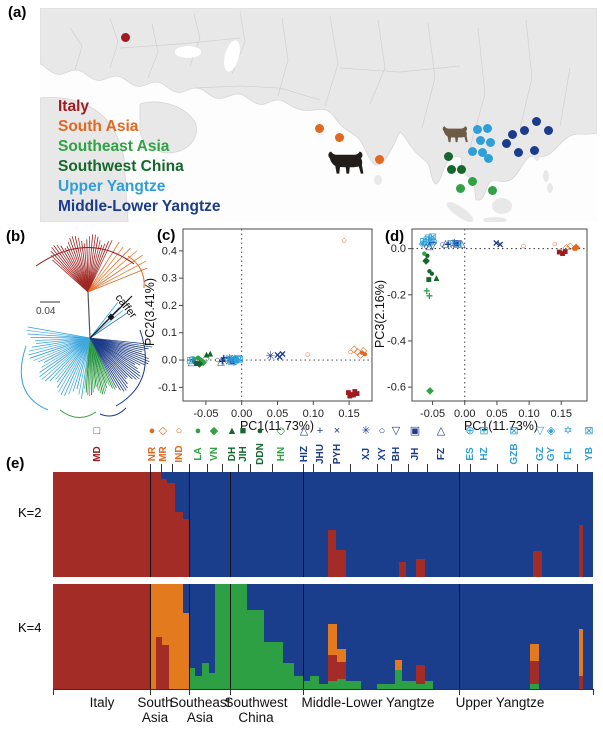 The height and width of the screenshot is (739, 603). What do you see at coordinates (382, 431) in the screenshot?
I see `pop-marker-XY: ○` at bounding box center [382, 431].